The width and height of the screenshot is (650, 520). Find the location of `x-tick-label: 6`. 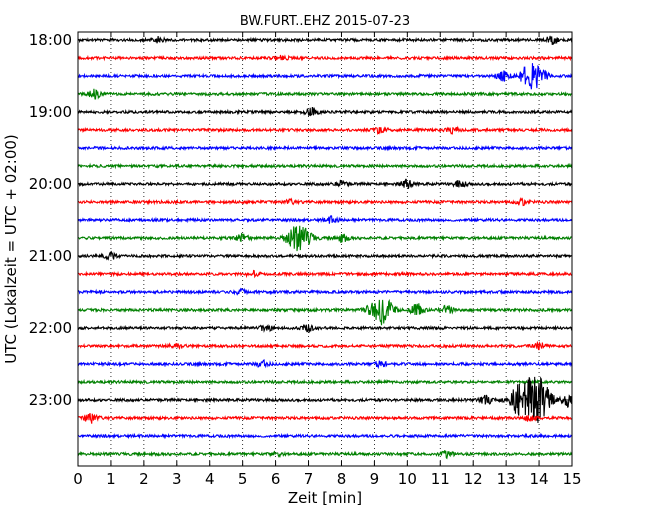

x-tick-label: 6 is located at coordinates (276, 479).